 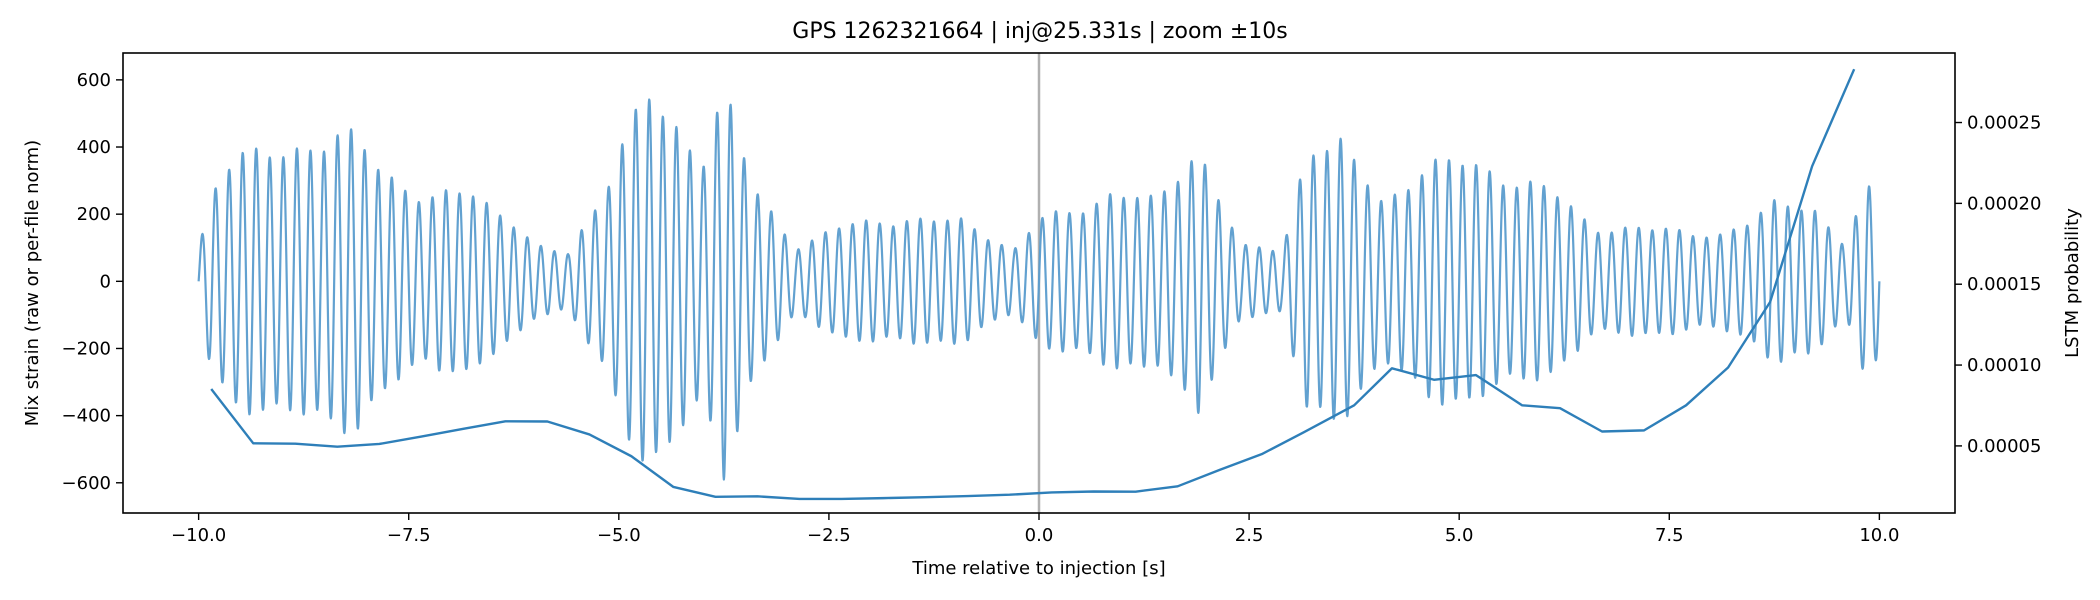 What do you see at coordinates (619, 535) in the screenshot?
I see `x-tick-label: −5.0` at bounding box center [619, 535].